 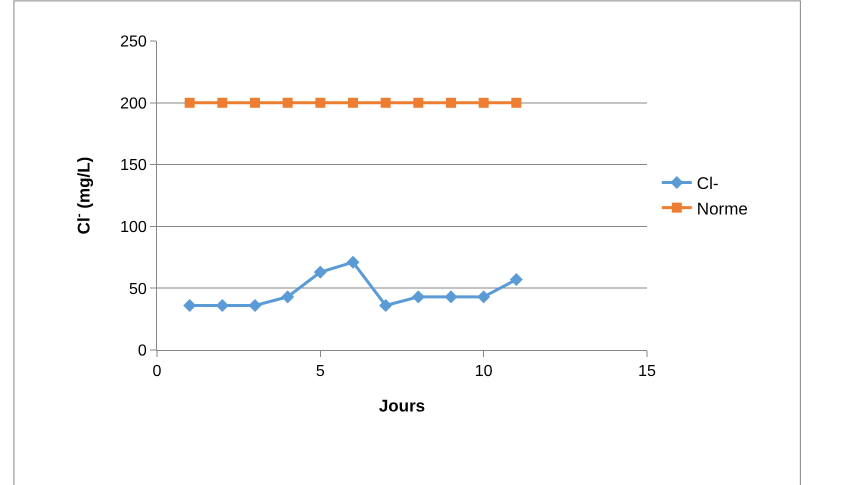 What do you see at coordinates (133, 165) in the screenshot?
I see `y-tick-label: 150` at bounding box center [133, 165].